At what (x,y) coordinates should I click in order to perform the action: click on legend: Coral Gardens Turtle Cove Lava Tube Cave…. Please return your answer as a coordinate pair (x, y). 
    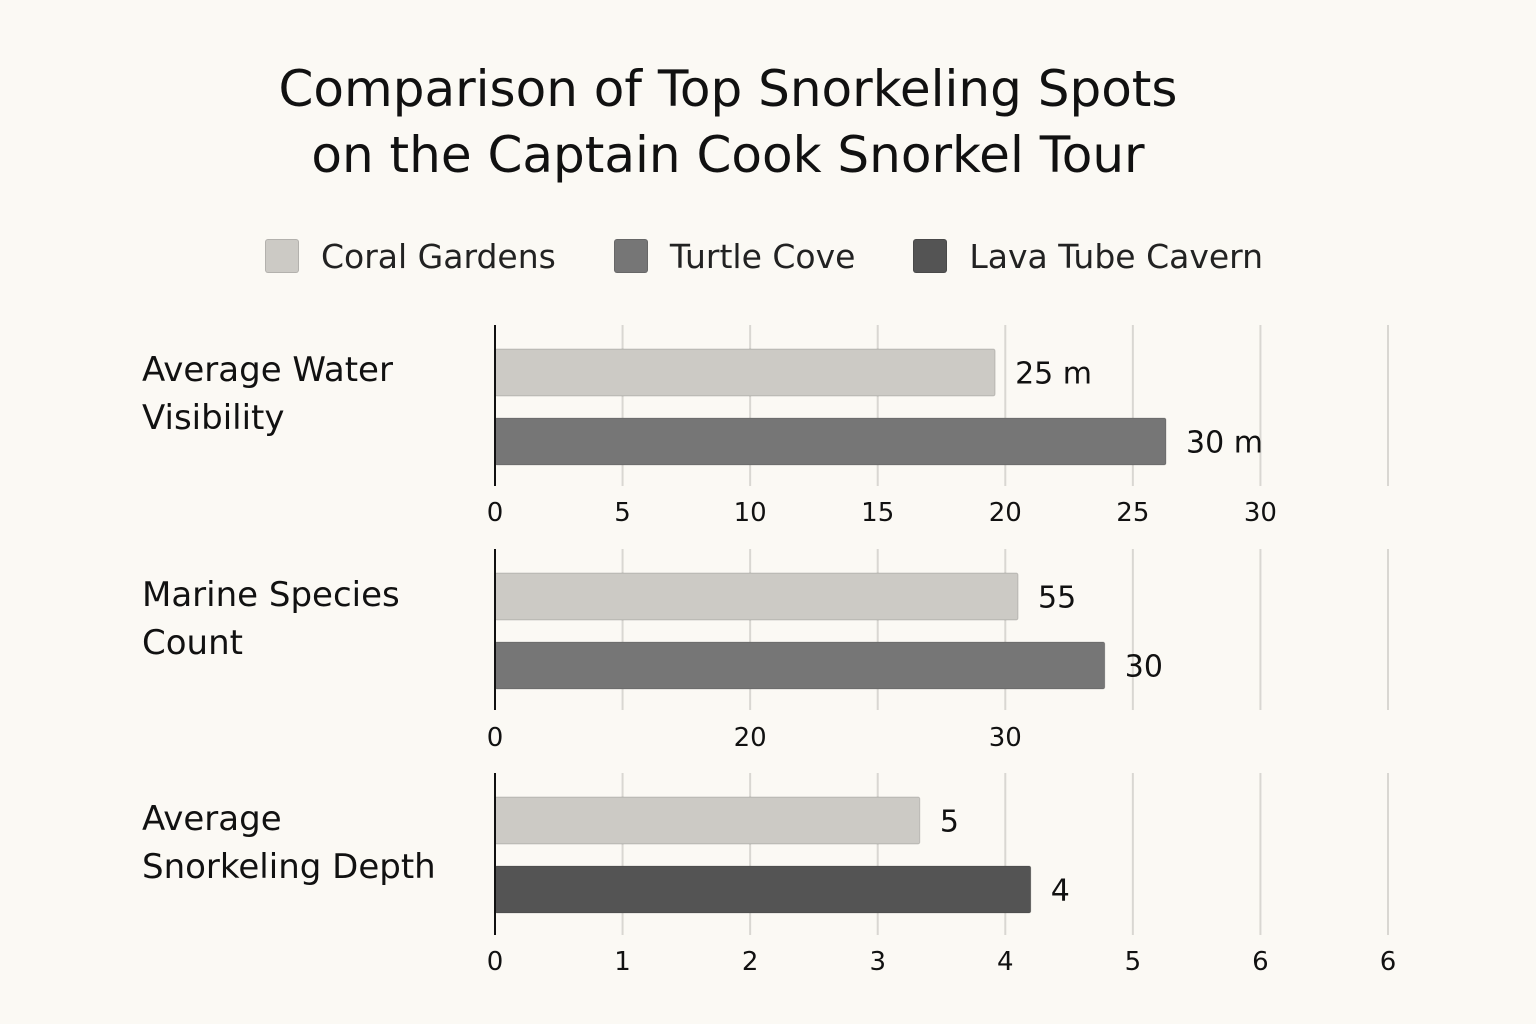
    Looking at the image, I should click on (793, 256).